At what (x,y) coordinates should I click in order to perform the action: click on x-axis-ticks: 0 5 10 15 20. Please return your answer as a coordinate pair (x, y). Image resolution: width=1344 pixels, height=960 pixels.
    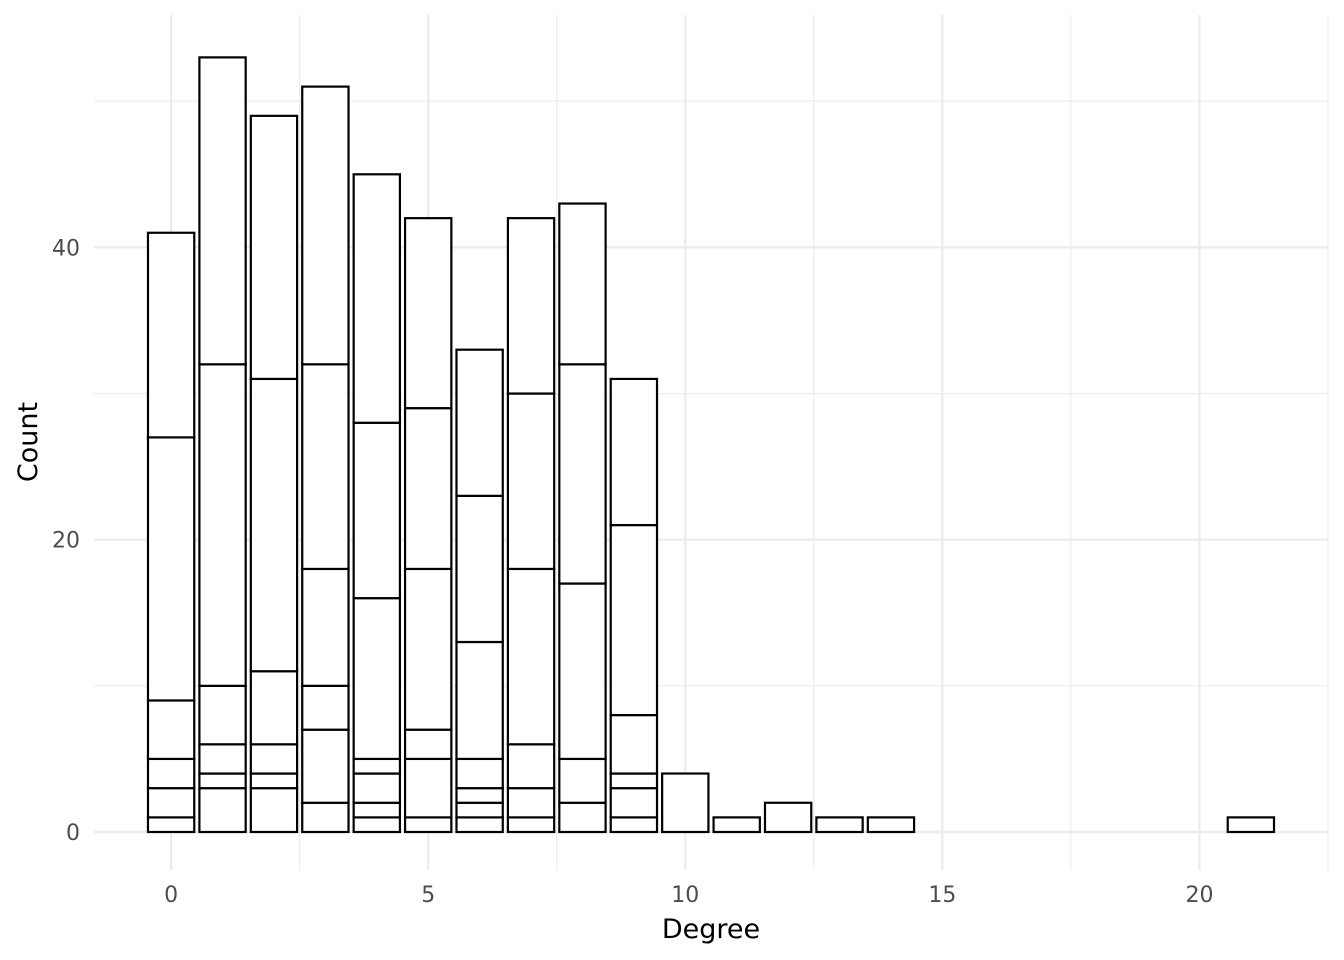
    Looking at the image, I should click on (688, 895).